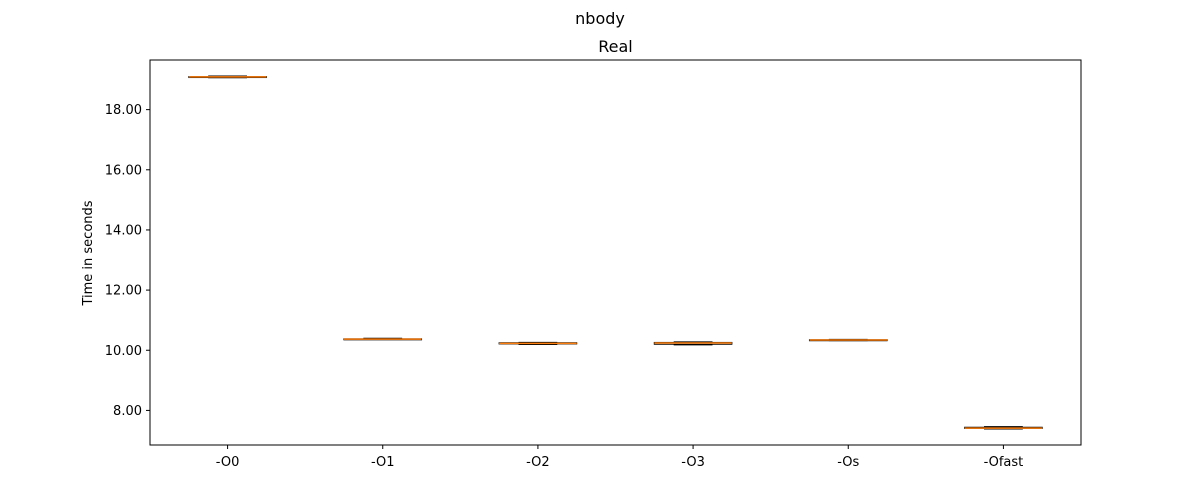  Describe the element at coordinates (1004, 462) in the screenshot. I see `x-tick-label: -Ofast` at that location.